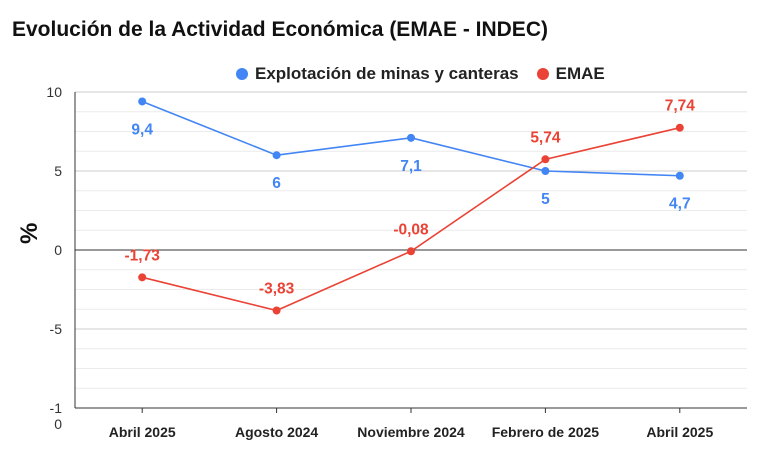 The image size is (770, 454). Describe the element at coordinates (54, 92) in the screenshot. I see `y-tick-label: 10` at that location.